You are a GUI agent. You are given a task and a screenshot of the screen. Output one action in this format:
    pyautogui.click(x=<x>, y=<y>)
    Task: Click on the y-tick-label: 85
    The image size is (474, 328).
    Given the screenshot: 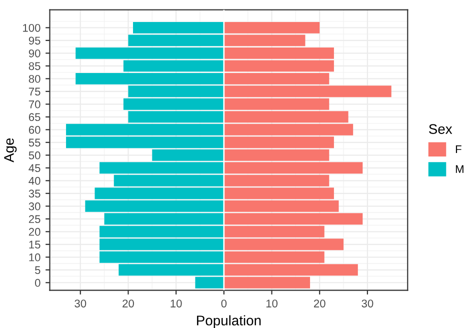 What is the action you would take?
    pyautogui.click(x=34, y=66)
    